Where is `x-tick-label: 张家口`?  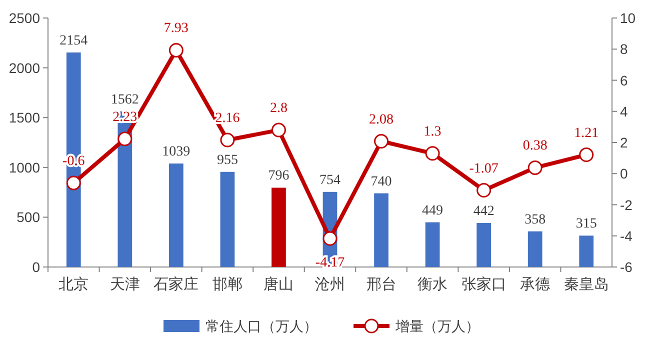
x-tick-label: 张家口 is located at coordinates (483, 284).